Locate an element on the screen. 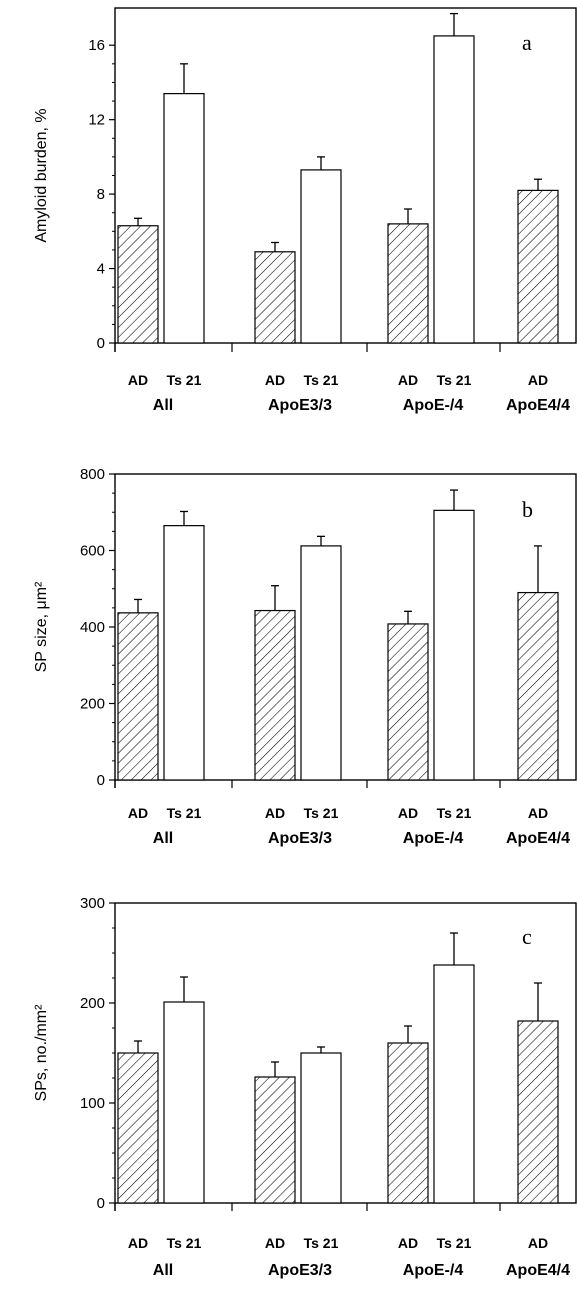 The image size is (577, 1289). y-axis-label: Amyloid burden, % is located at coordinates (41, 175).